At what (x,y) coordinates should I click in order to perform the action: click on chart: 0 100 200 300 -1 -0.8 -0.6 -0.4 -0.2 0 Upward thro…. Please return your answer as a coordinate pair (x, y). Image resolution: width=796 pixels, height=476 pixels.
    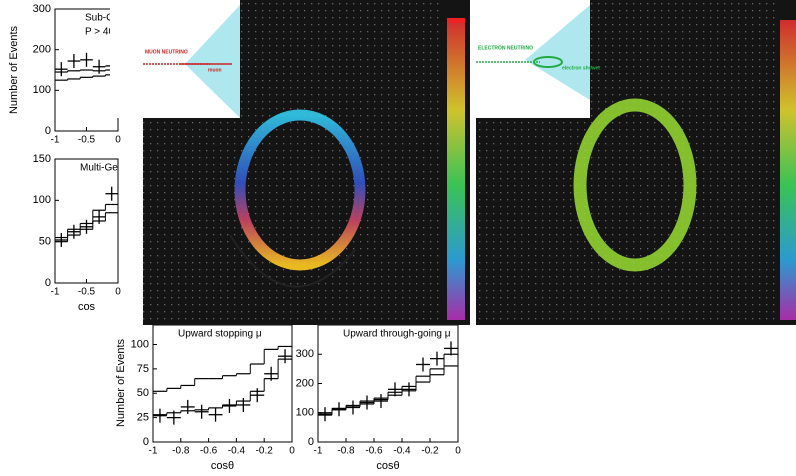
    Looking at the image, I should click on (378, 398).